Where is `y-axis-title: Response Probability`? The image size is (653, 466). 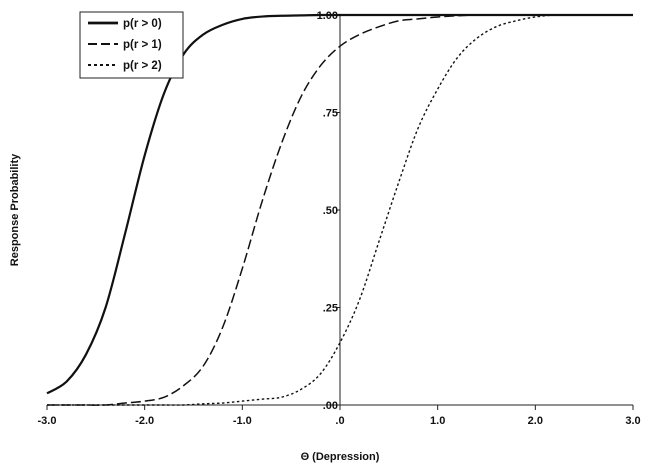 y-axis-title: Response Probability is located at coordinates (15, 209).